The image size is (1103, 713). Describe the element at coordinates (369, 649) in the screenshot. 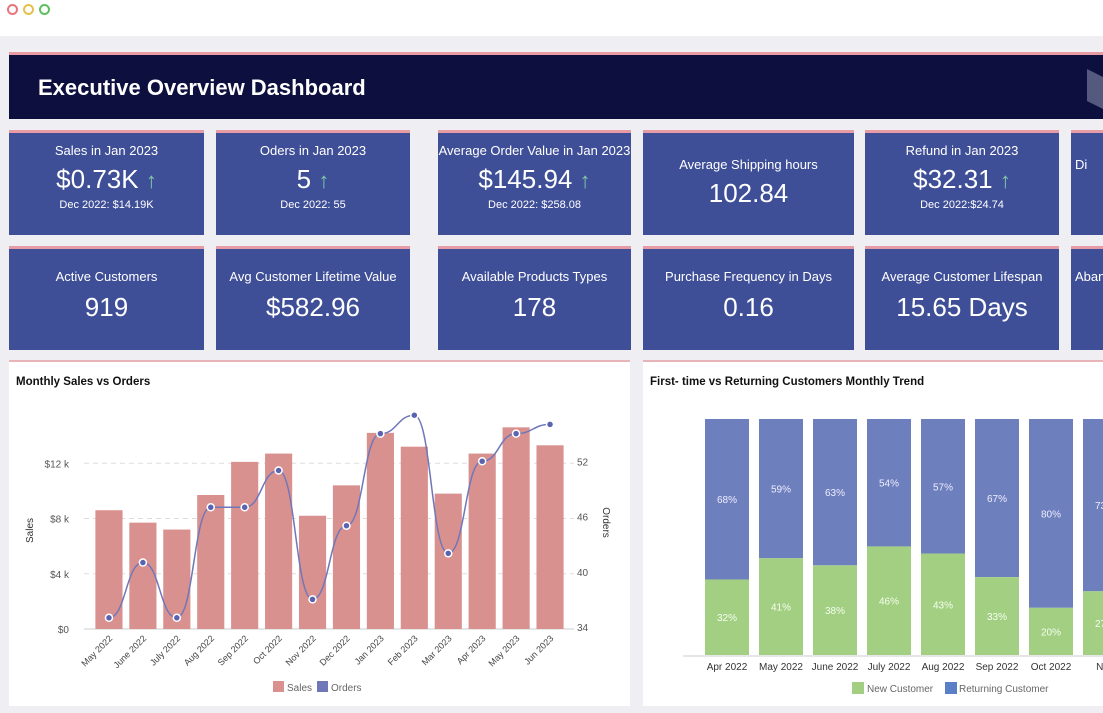

I see `x-tick-label: Jan 2023` at that location.